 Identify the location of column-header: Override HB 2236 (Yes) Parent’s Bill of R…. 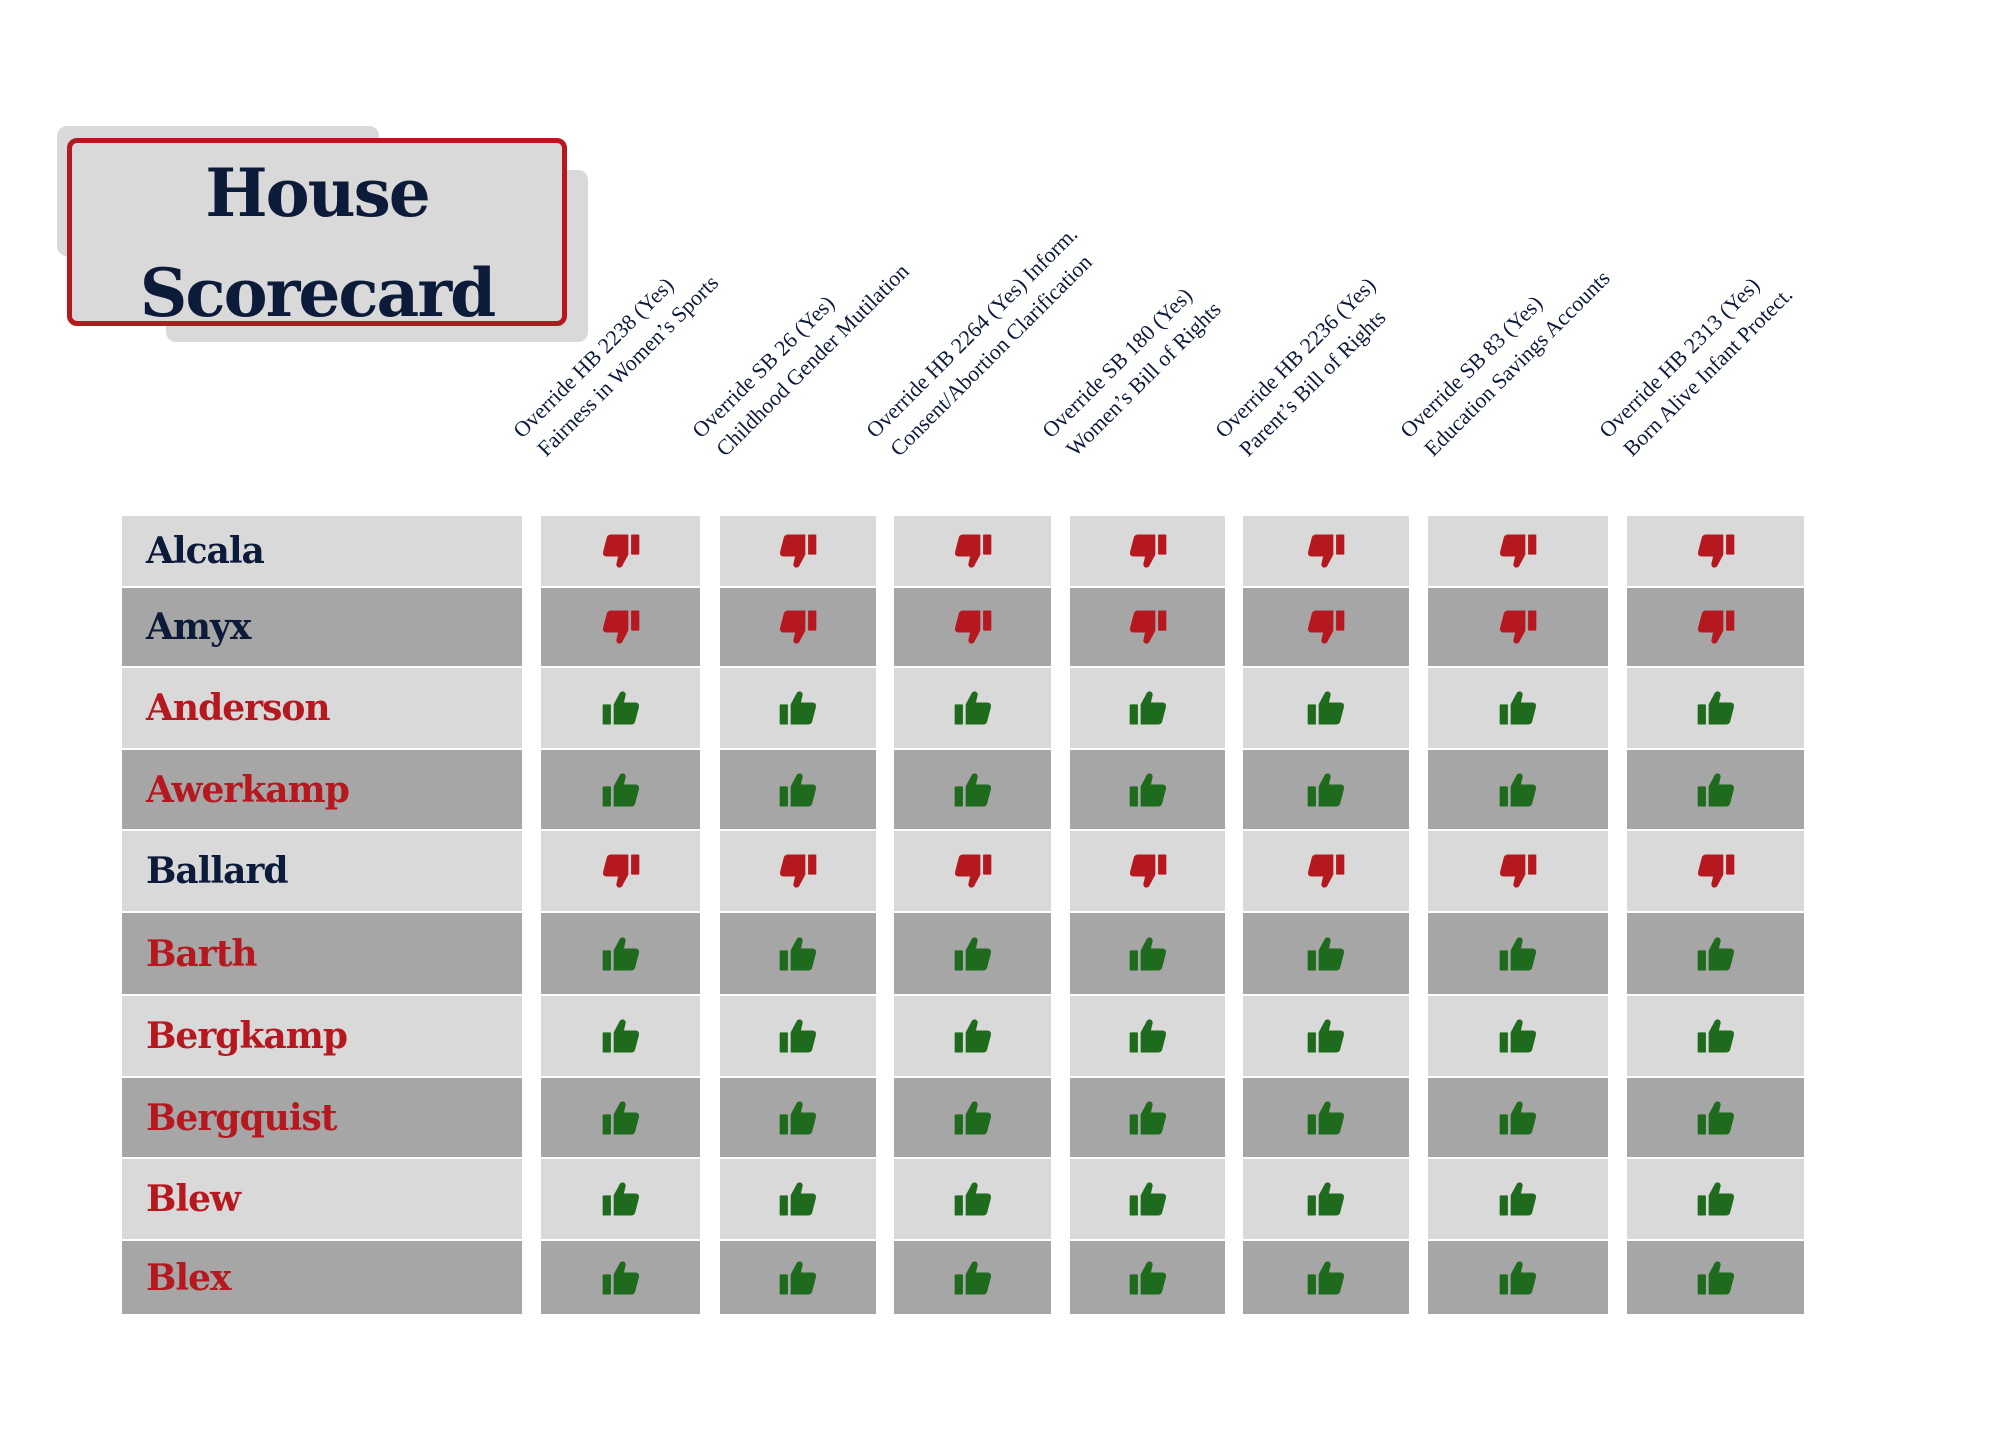
(1306, 368).